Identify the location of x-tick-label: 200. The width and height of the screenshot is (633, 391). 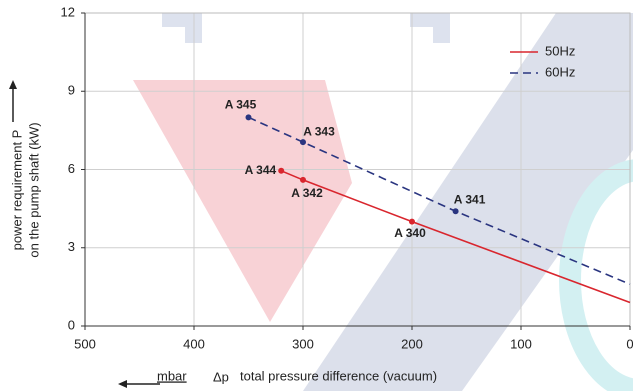
(412, 343).